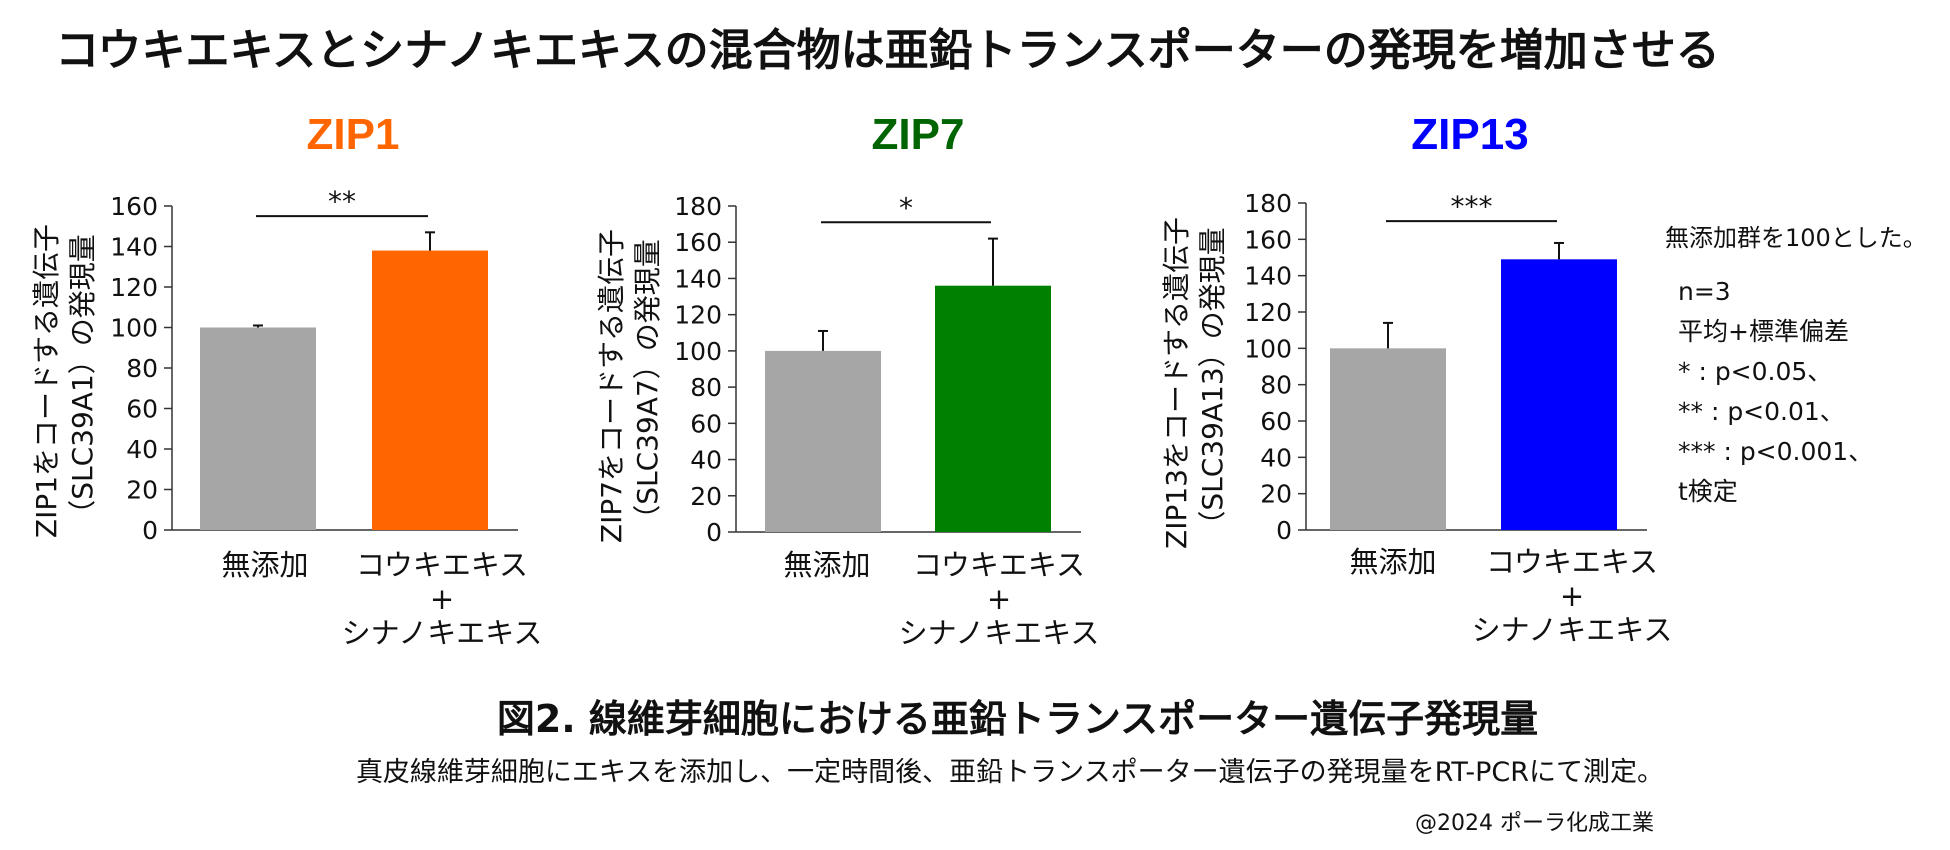 This screenshot has width=1950, height=850. What do you see at coordinates (1763, 331) in the screenshot?
I see `note-mean-sd: 平均+標準偏差` at bounding box center [1763, 331].